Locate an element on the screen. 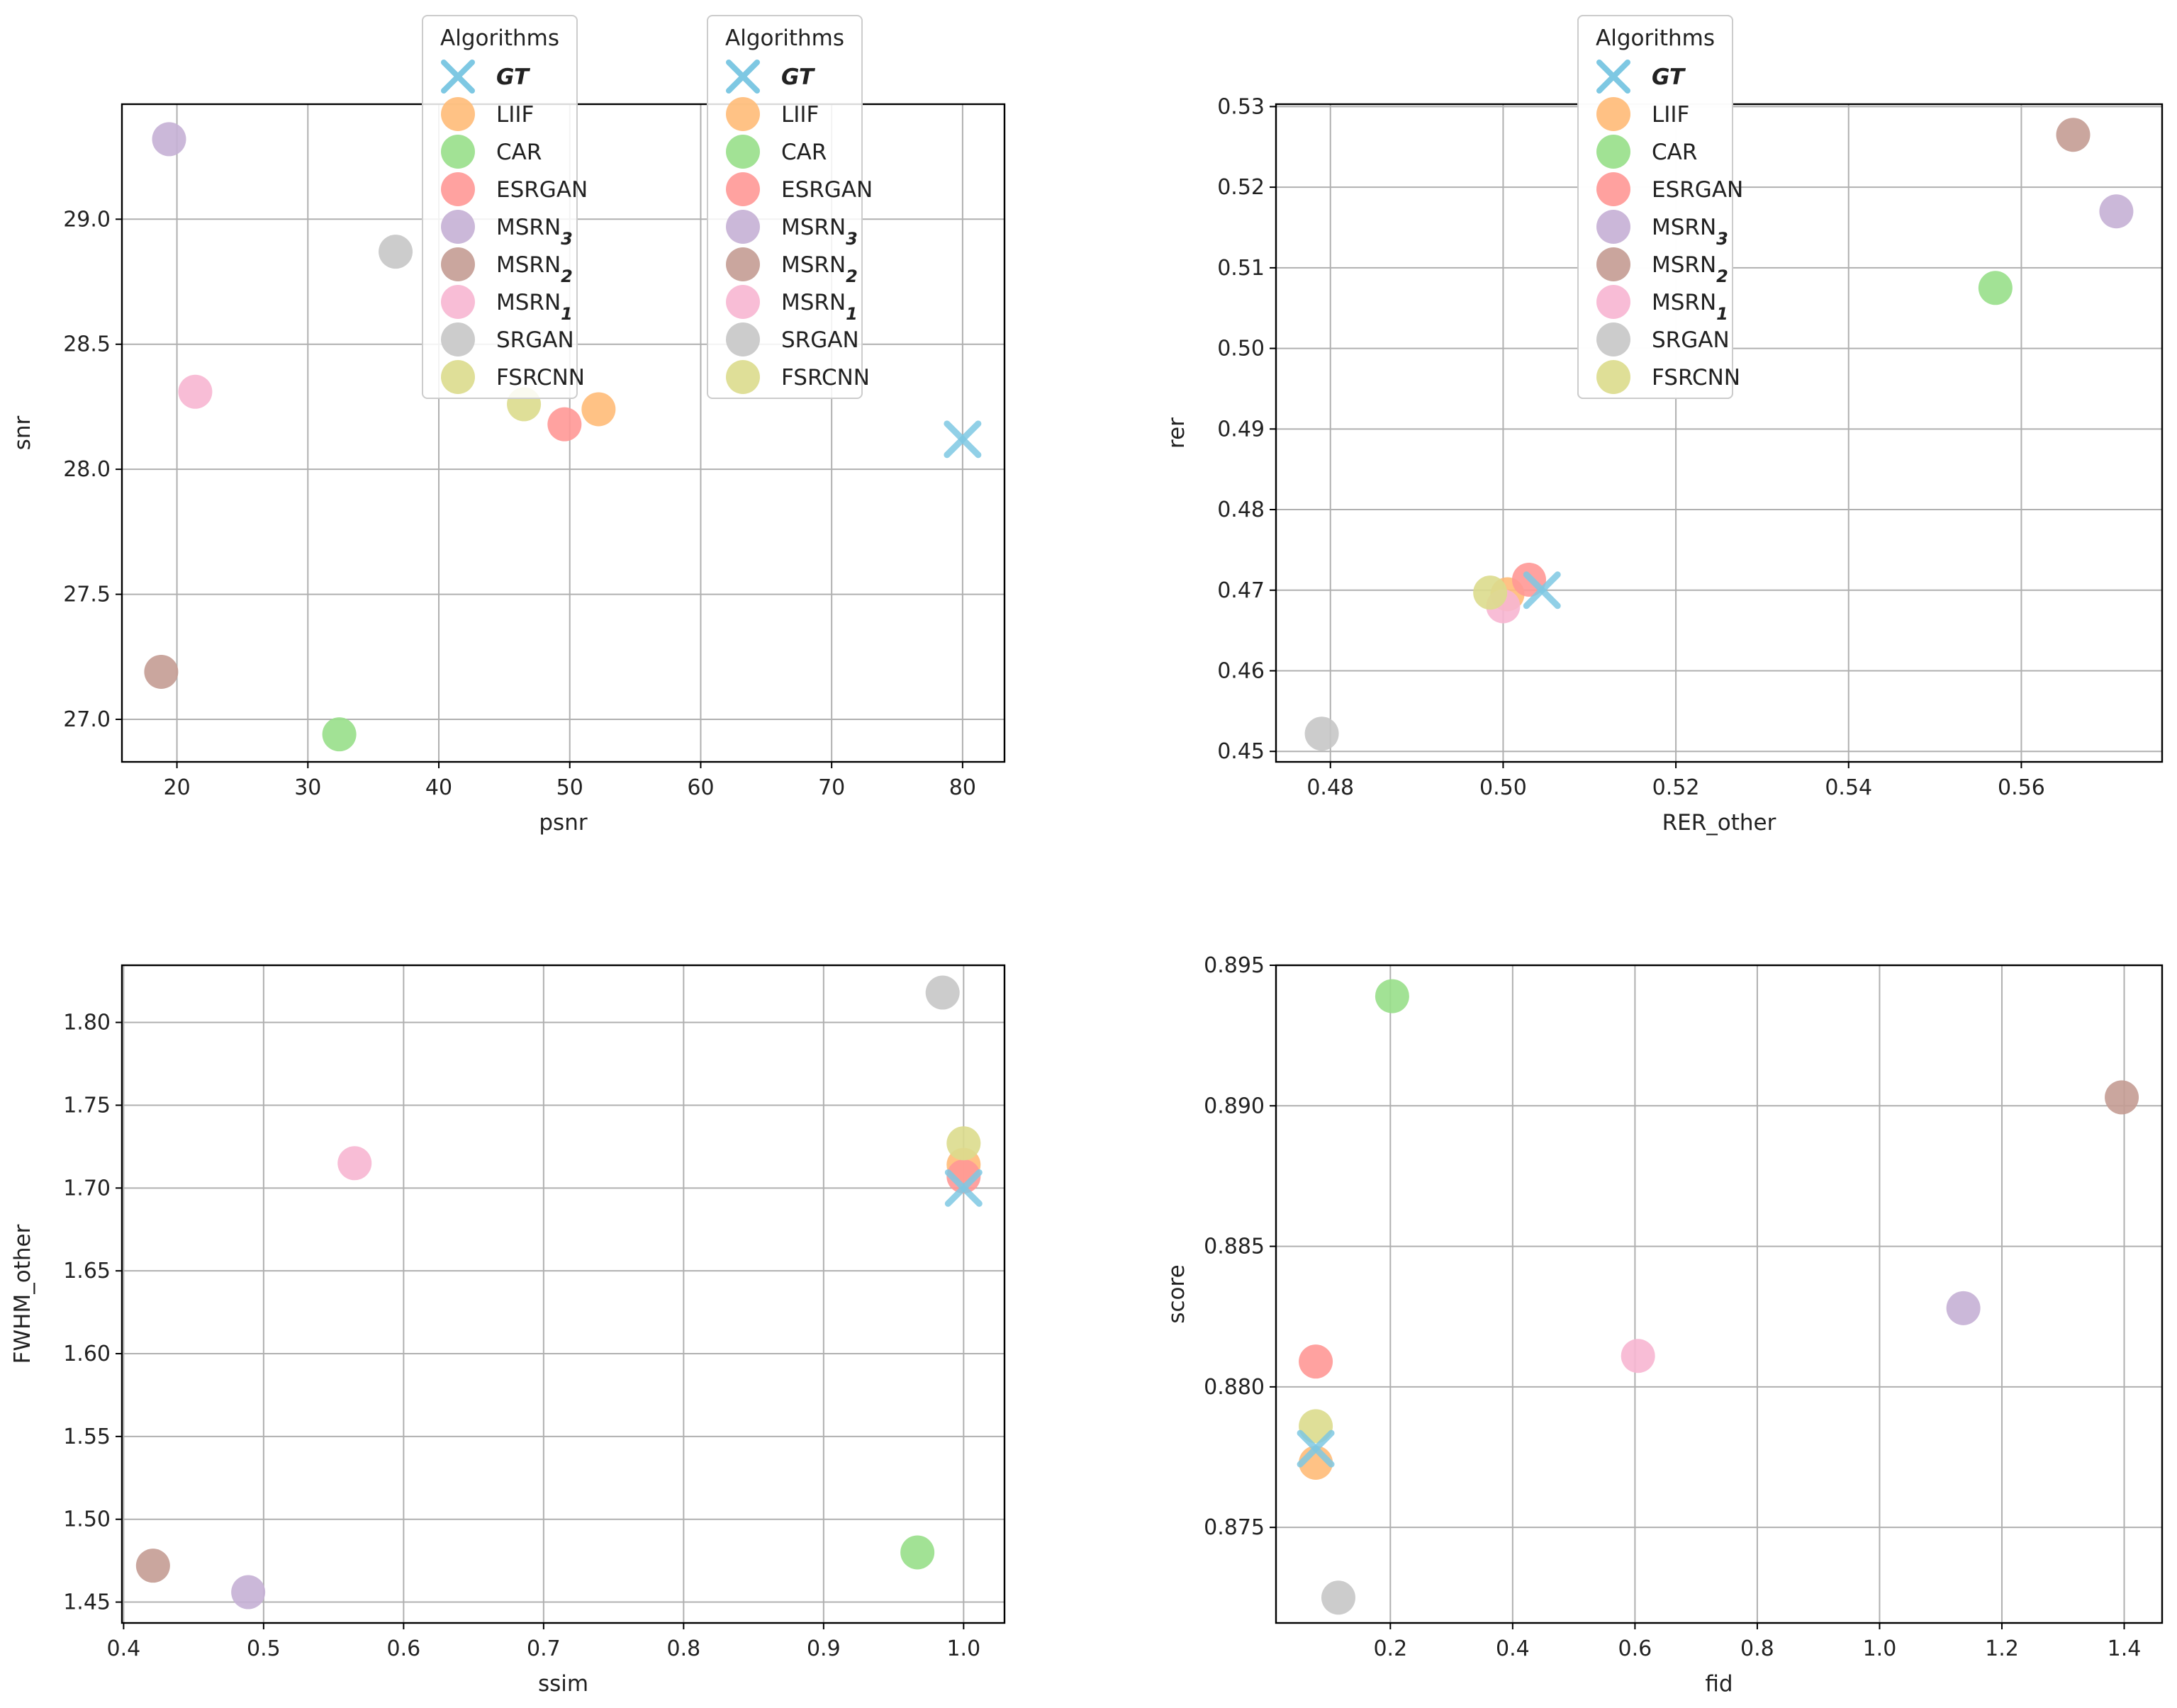  x-tick-label: 80 is located at coordinates (962, 787).